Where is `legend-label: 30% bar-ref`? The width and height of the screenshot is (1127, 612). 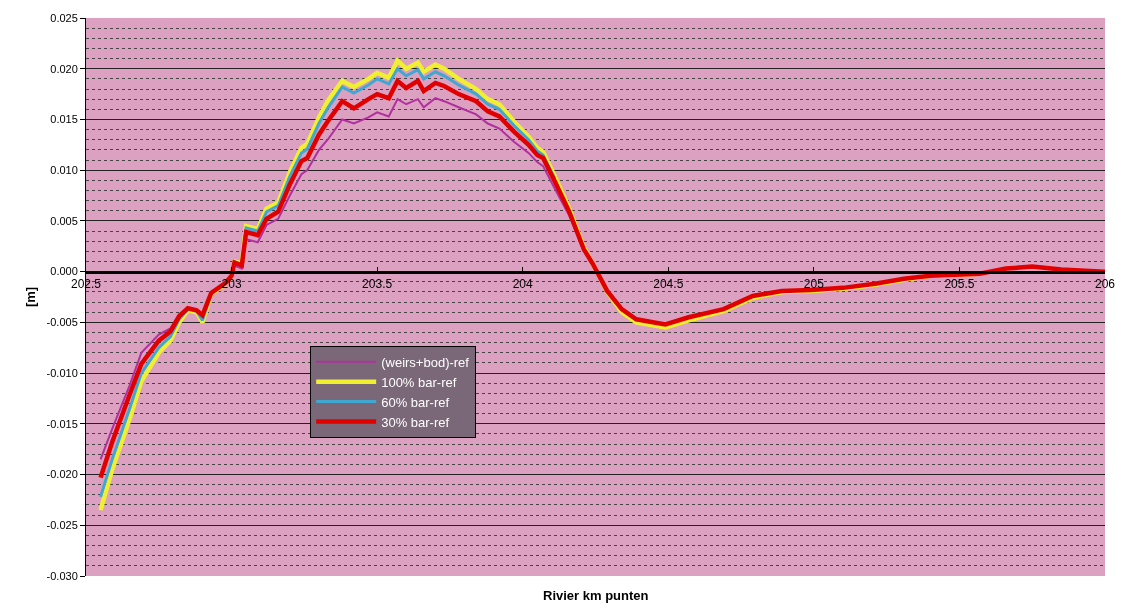 legend-label: 30% bar-ref is located at coordinates (415, 422).